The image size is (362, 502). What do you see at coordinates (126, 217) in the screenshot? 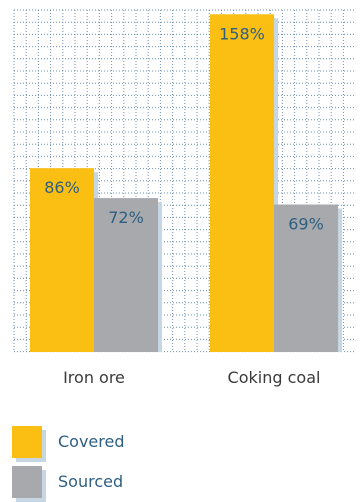
I see `data-label-sourced-iron-ore: 72%` at bounding box center [126, 217].